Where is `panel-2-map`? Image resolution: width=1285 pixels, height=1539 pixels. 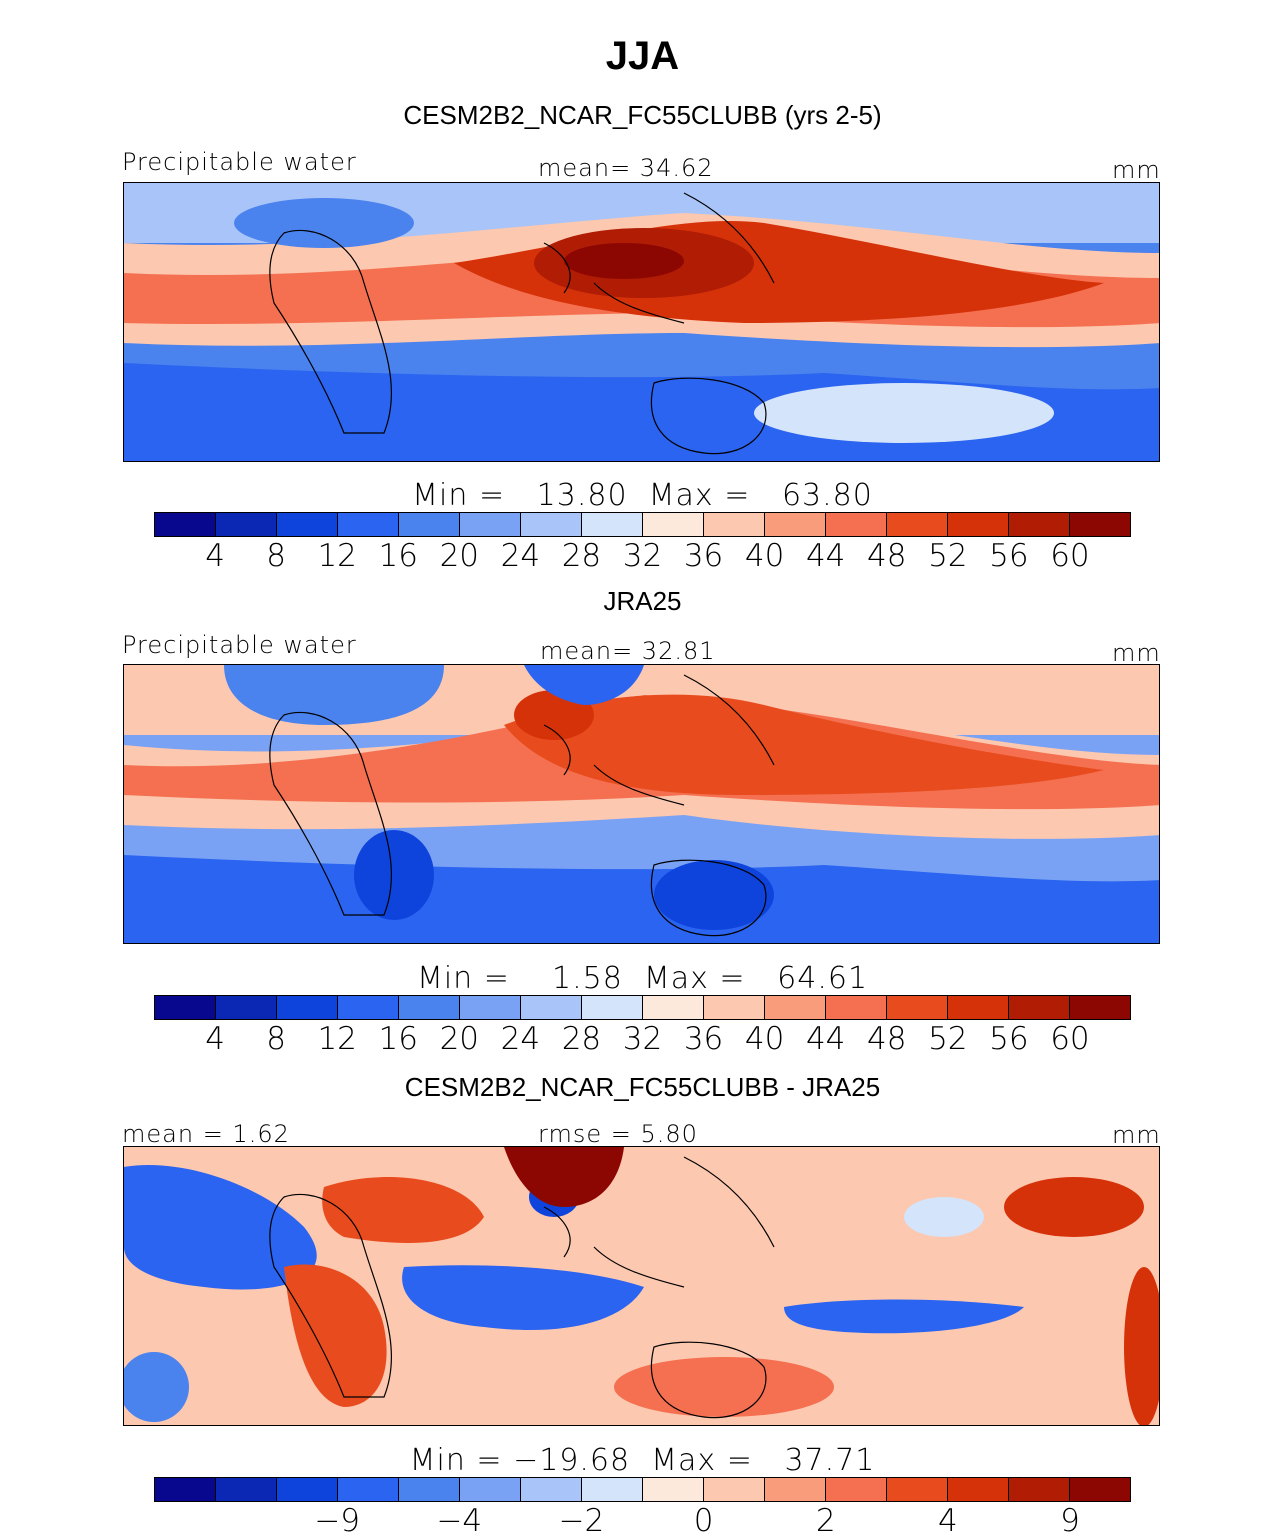 panel-2-map is located at coordinates (641, 804).